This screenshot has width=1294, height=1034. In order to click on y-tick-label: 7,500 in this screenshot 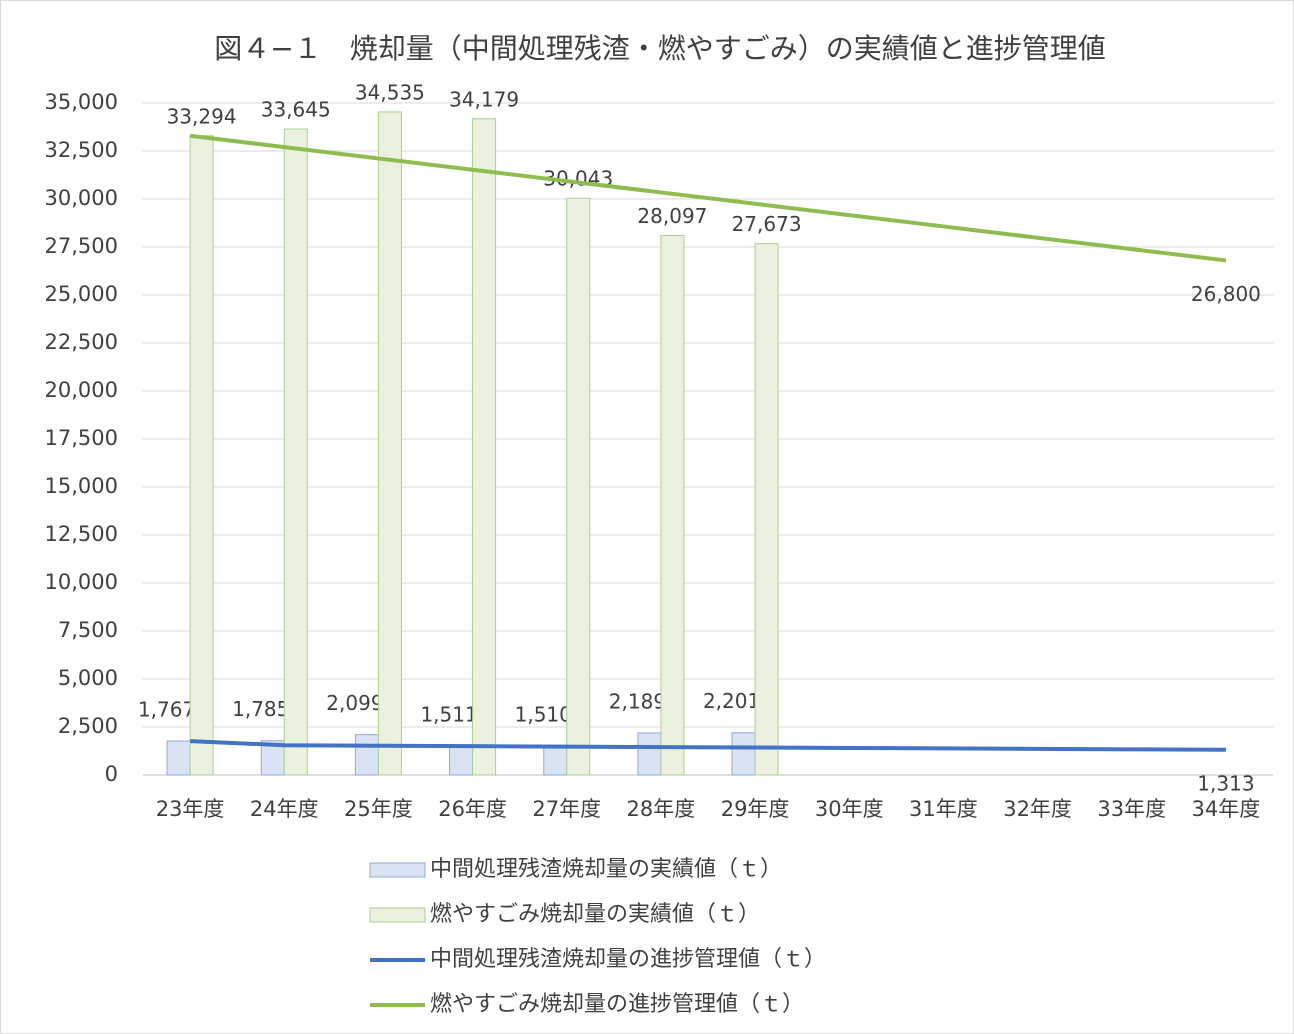, I will do `click(88, 630)`.